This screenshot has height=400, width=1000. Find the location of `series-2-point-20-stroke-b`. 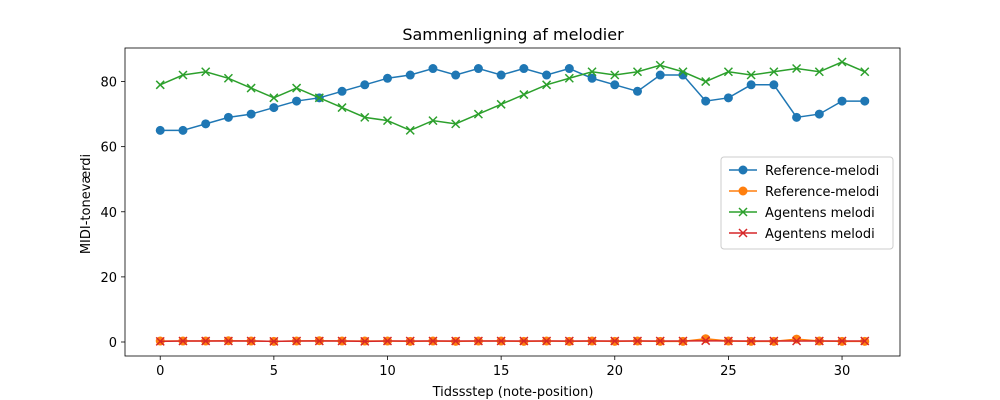

series-2-point-20-stroke-b is located at coordinates (615, 75).